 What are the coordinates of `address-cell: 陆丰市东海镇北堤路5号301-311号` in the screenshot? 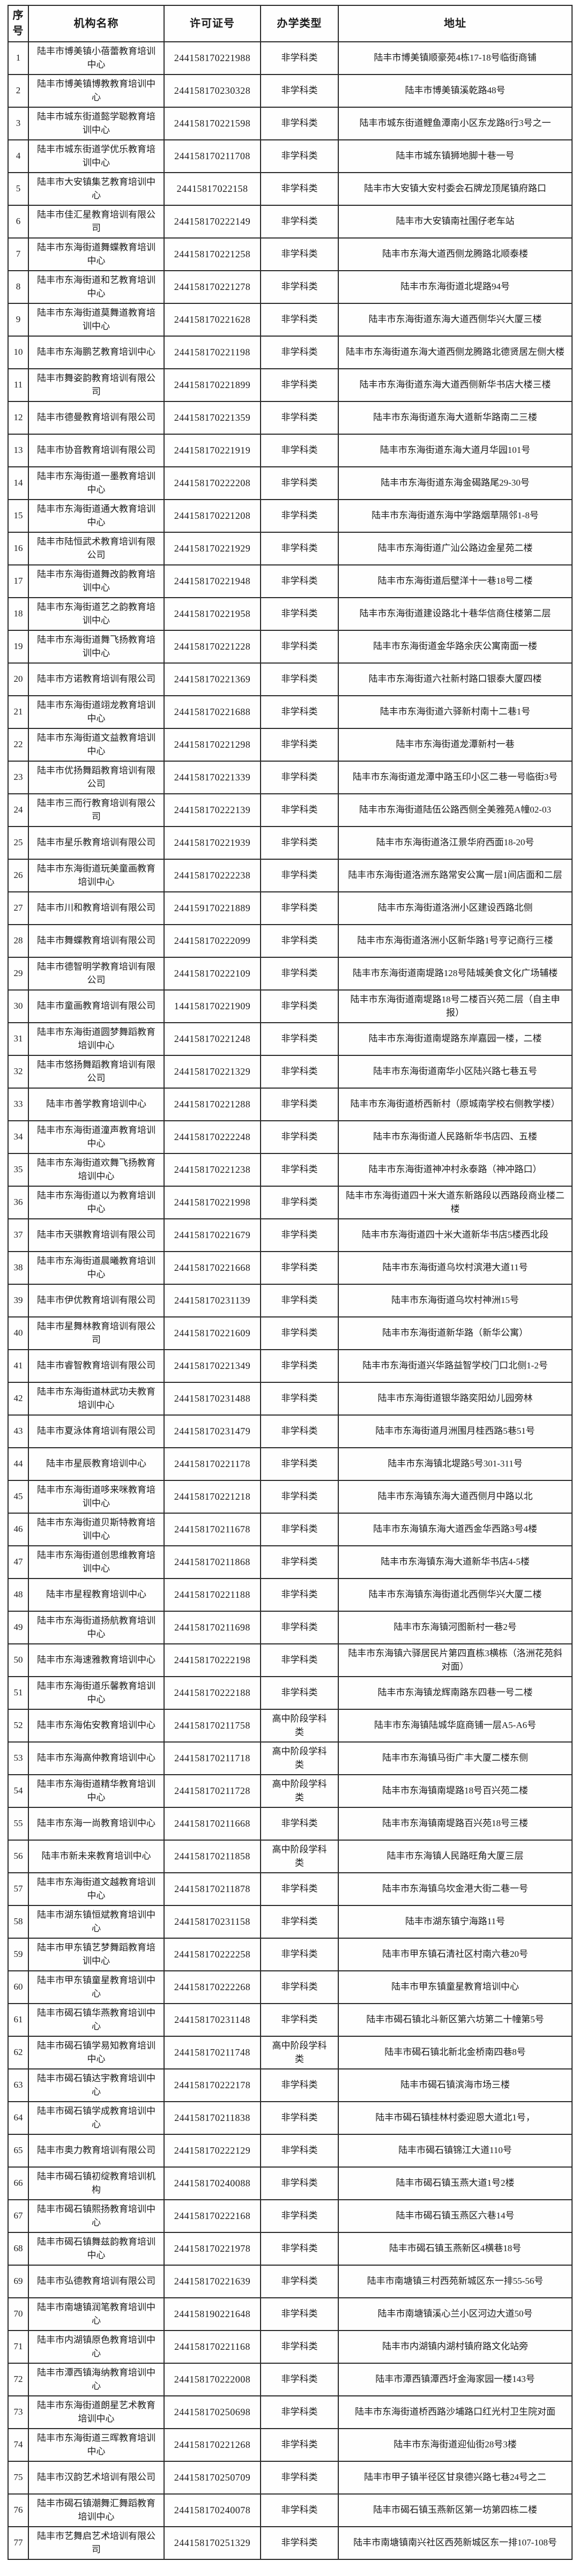 It's located at (455, 1464).